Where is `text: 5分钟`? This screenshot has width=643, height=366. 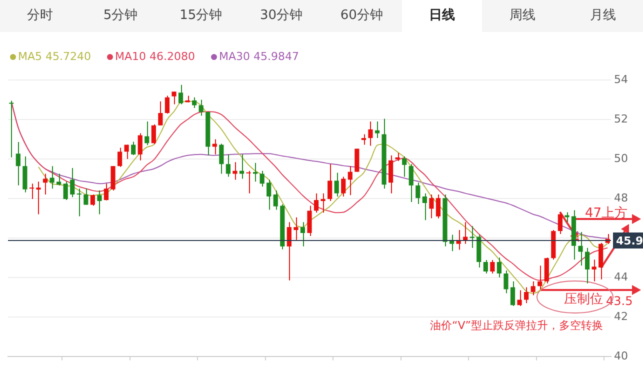 text: 5分钟 is located at coordinates (120, 16).